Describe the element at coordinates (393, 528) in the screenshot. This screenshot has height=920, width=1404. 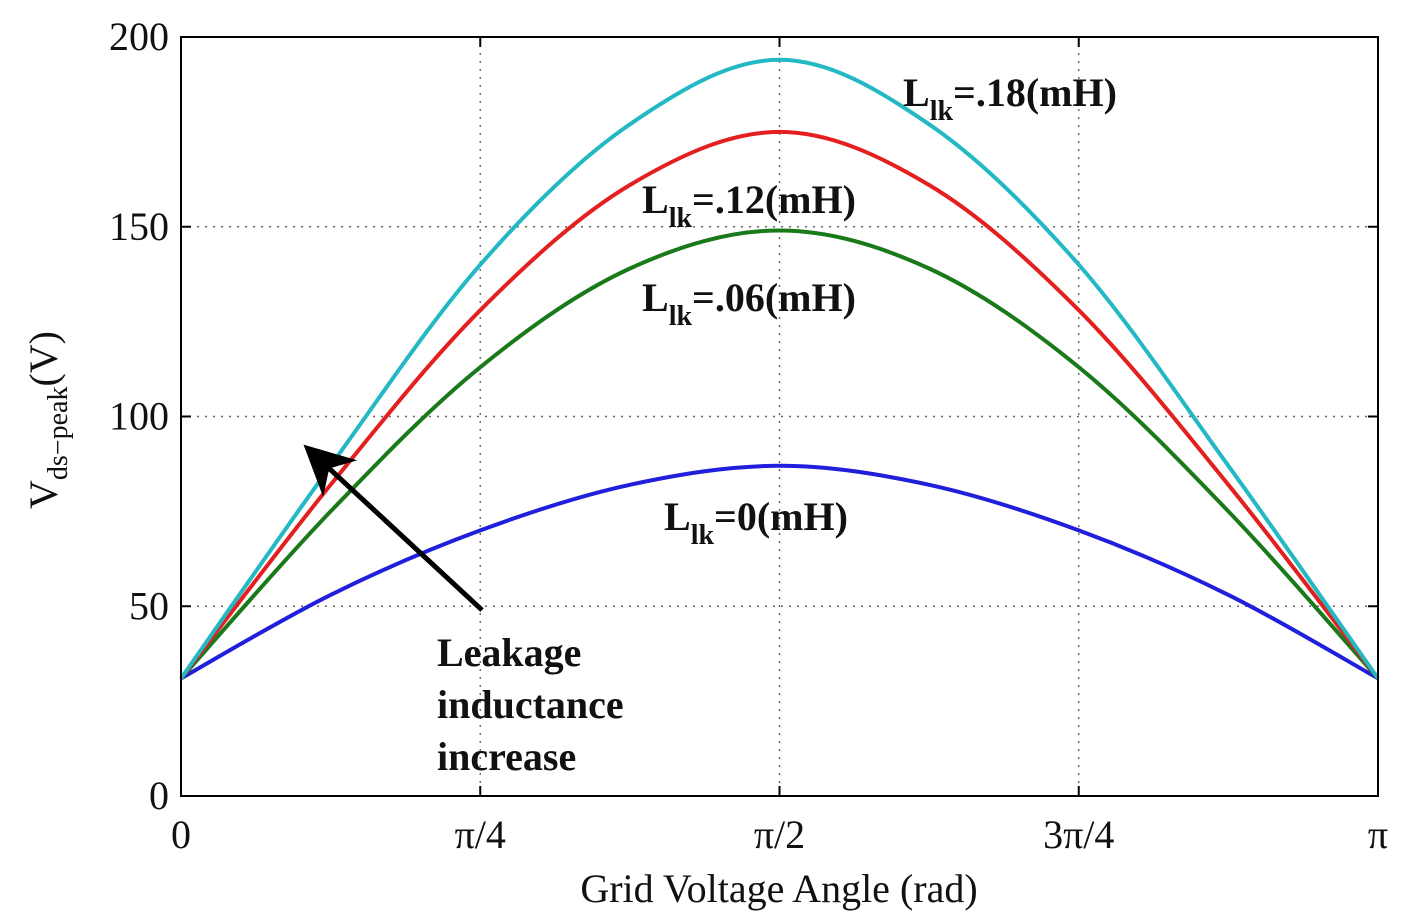
I see `annotation-arrow` at that location.